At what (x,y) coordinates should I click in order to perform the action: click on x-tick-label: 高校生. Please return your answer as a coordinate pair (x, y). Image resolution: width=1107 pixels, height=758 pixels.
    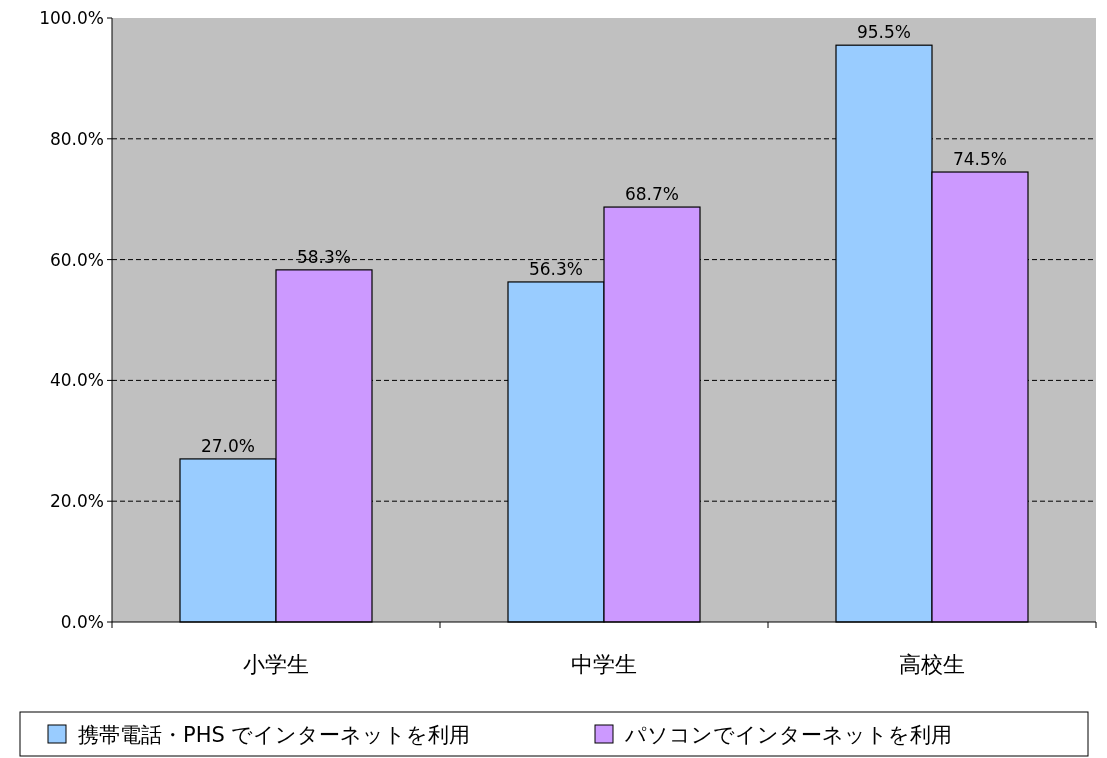
    Looking at the image, I should click on (932, 664).